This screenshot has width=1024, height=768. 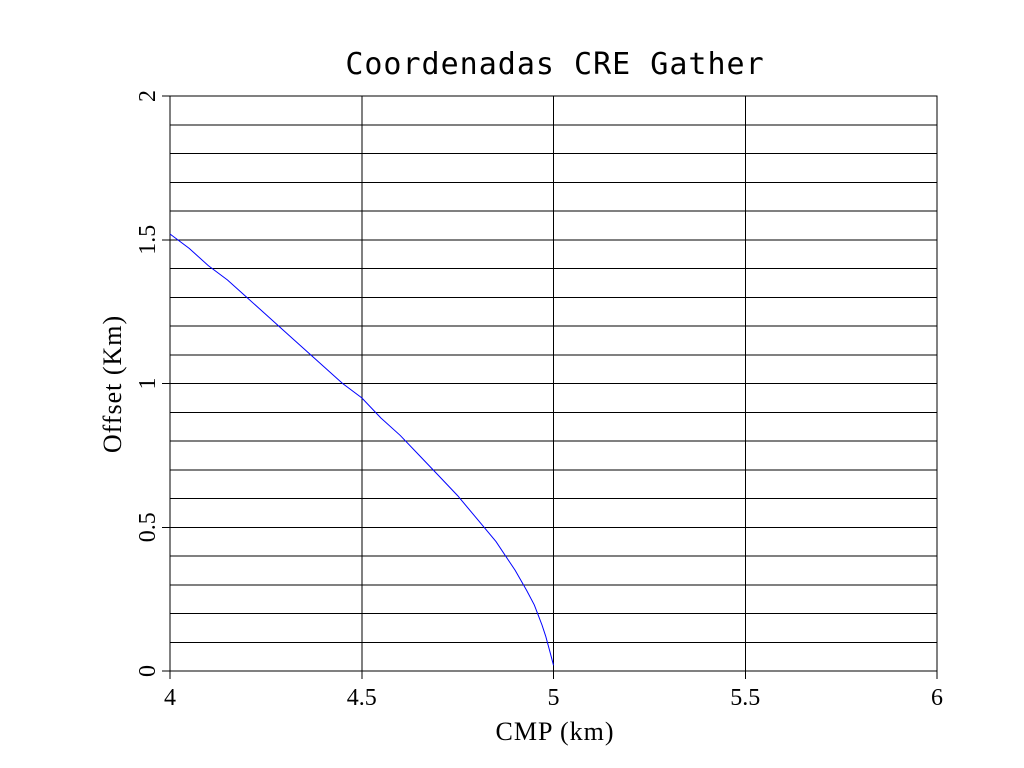 I want to click on y-tick-label: 2, so click(x=148, y=96).